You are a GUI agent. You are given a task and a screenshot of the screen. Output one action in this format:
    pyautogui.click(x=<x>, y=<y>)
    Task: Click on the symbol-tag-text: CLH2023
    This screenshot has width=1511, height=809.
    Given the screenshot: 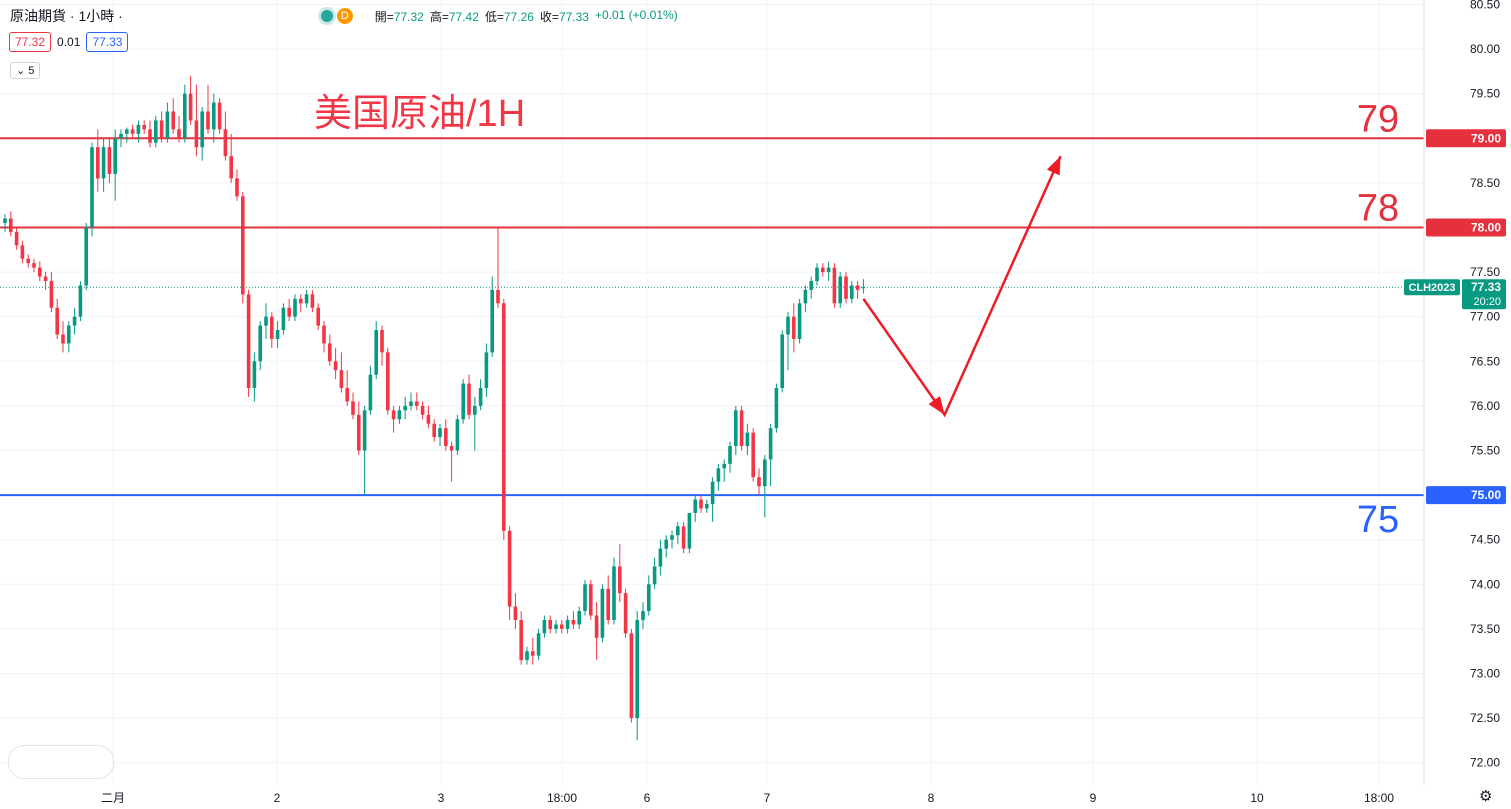 What is the action you would take?
    pyautogui.click(x=1431, y=288)
    